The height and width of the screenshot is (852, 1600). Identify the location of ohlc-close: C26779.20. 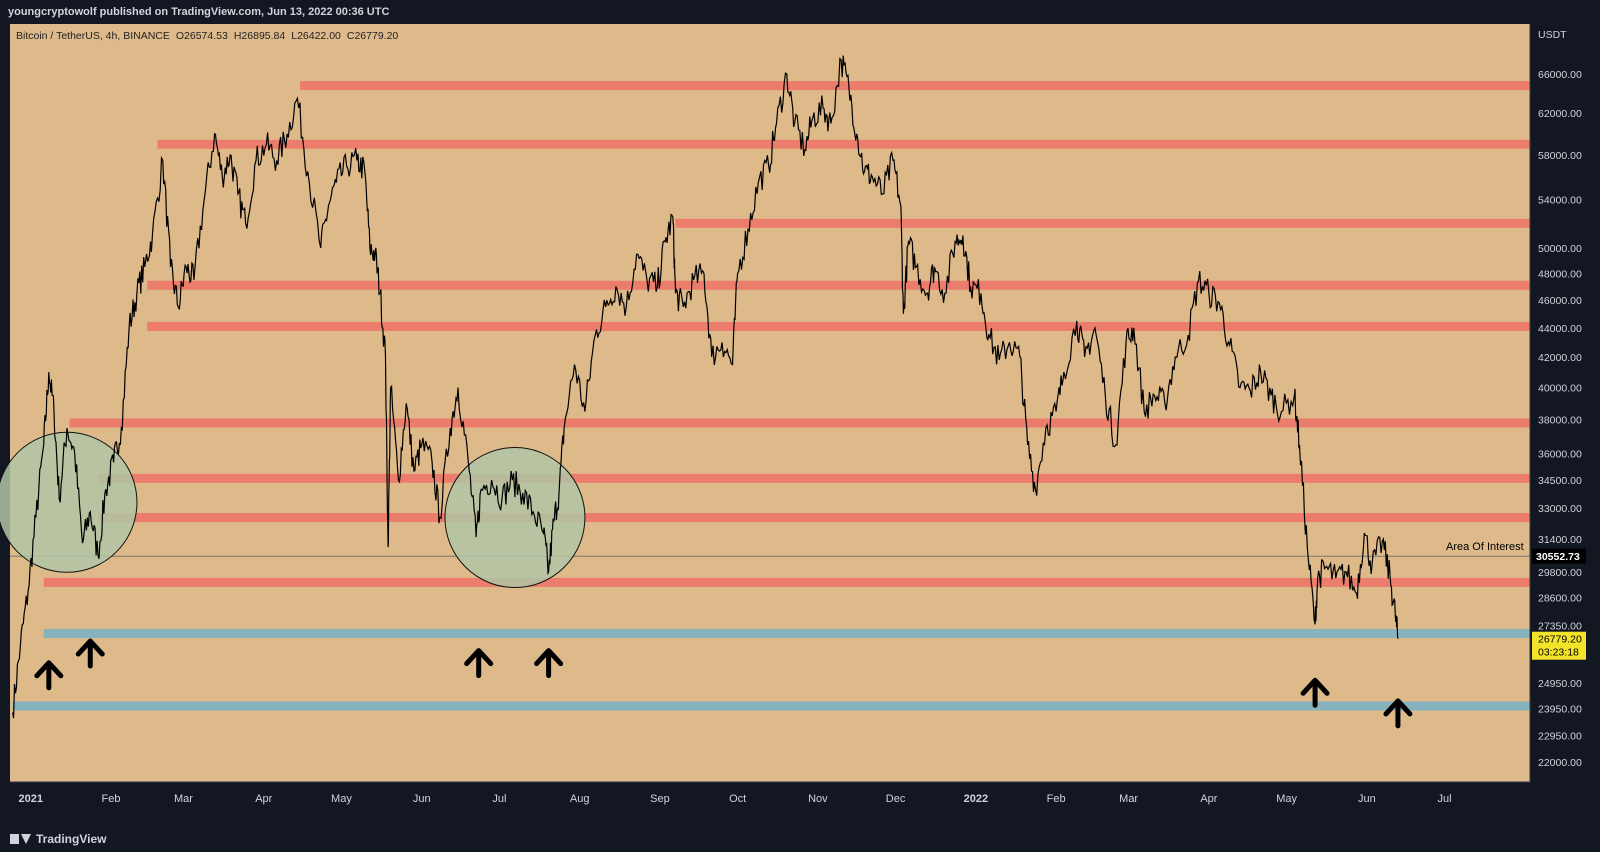
(373, 36).